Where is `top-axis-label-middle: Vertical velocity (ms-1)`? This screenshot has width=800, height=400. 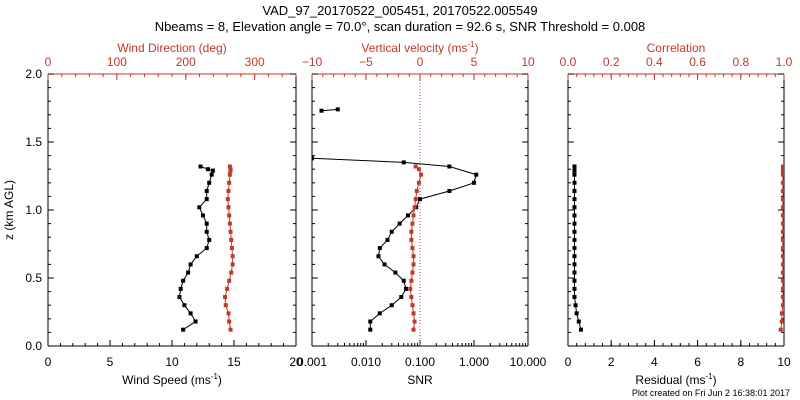
top-axis-label-middle: Vertical velocity (ms-1) is located at coordinates (419, 47).